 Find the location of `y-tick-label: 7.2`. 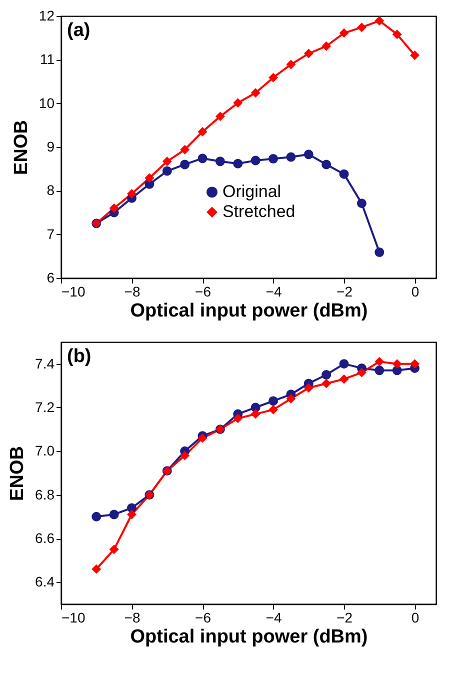

y-tick-label: 7.2 is located at coordinates (45, 407).